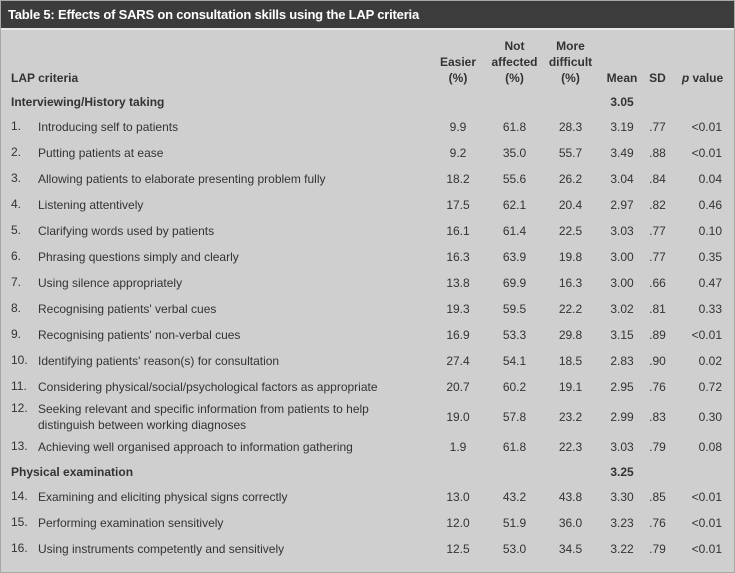 This screenshot has width=735, height=573. Describe the element at coordinates (622, 387) in the screenshot. I see `mean-value: 2.95` at that location.